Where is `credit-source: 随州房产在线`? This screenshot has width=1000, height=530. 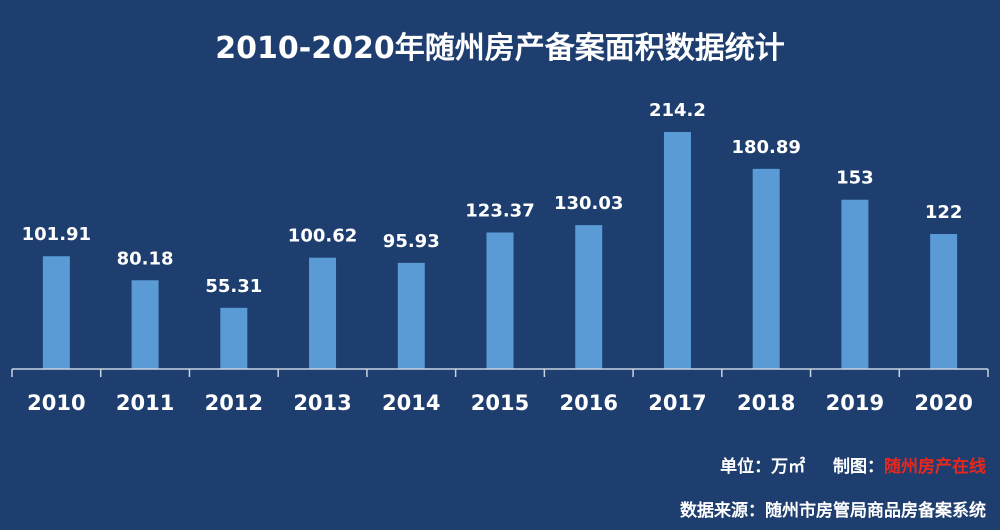
credit-source: 随州房产在线 is located at coordinates (935, 467).